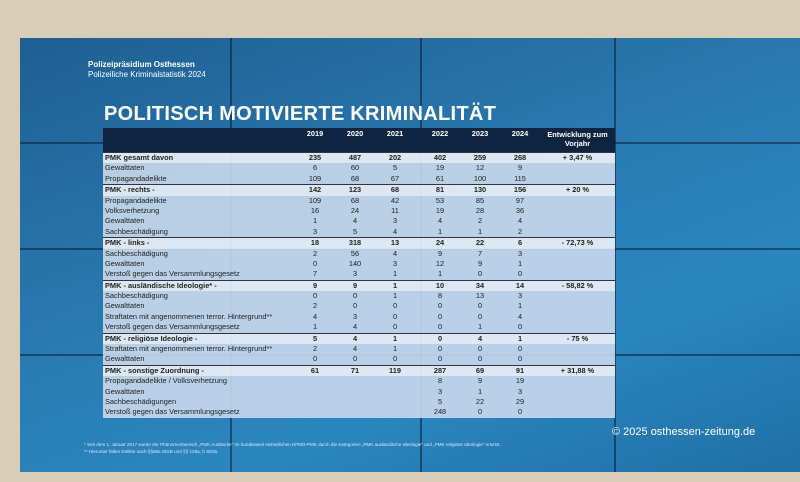 The height and width of the screenshot is (482, 800). What do you see at coordinates (300, 114) in the screenshot?
I see `title: POLITISCH MOTIVIERTE KRIMINALITÄT` at bounding box center [300, 114].